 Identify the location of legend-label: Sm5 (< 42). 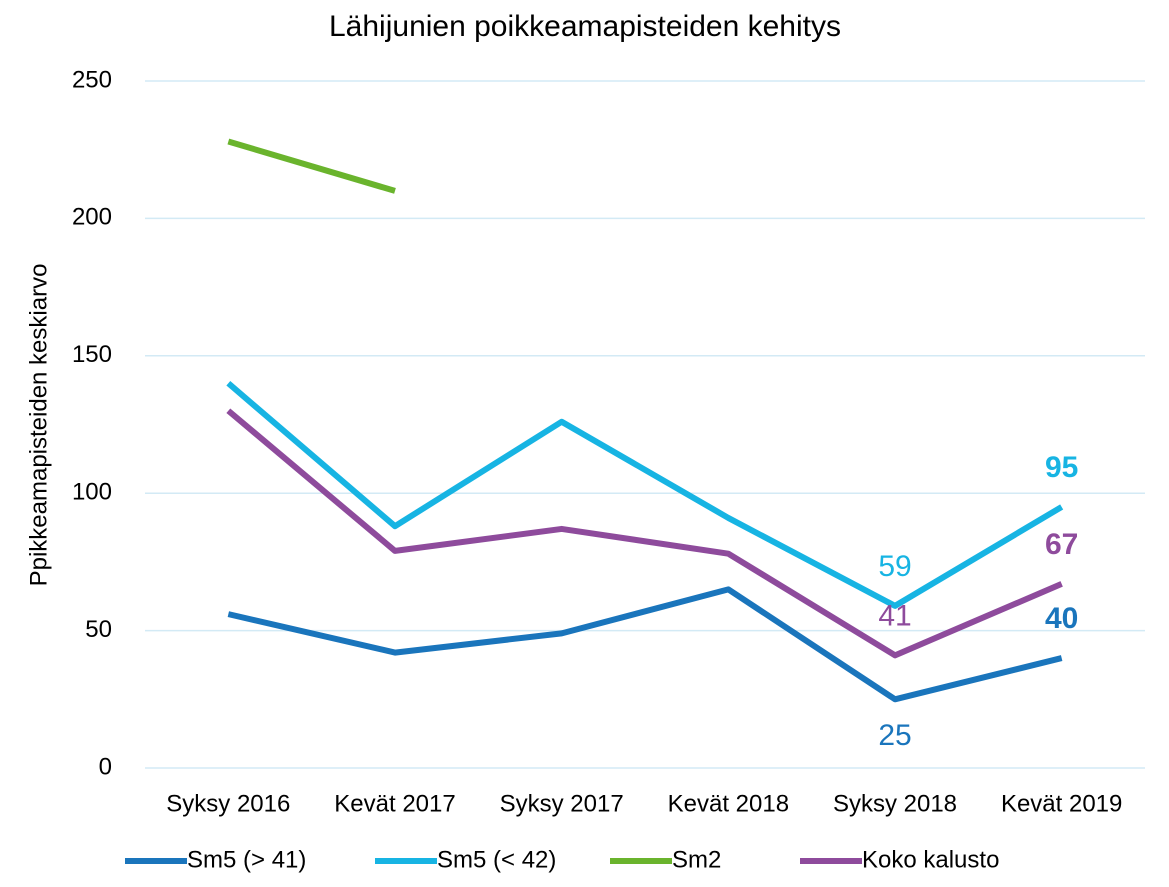
(496, 859).